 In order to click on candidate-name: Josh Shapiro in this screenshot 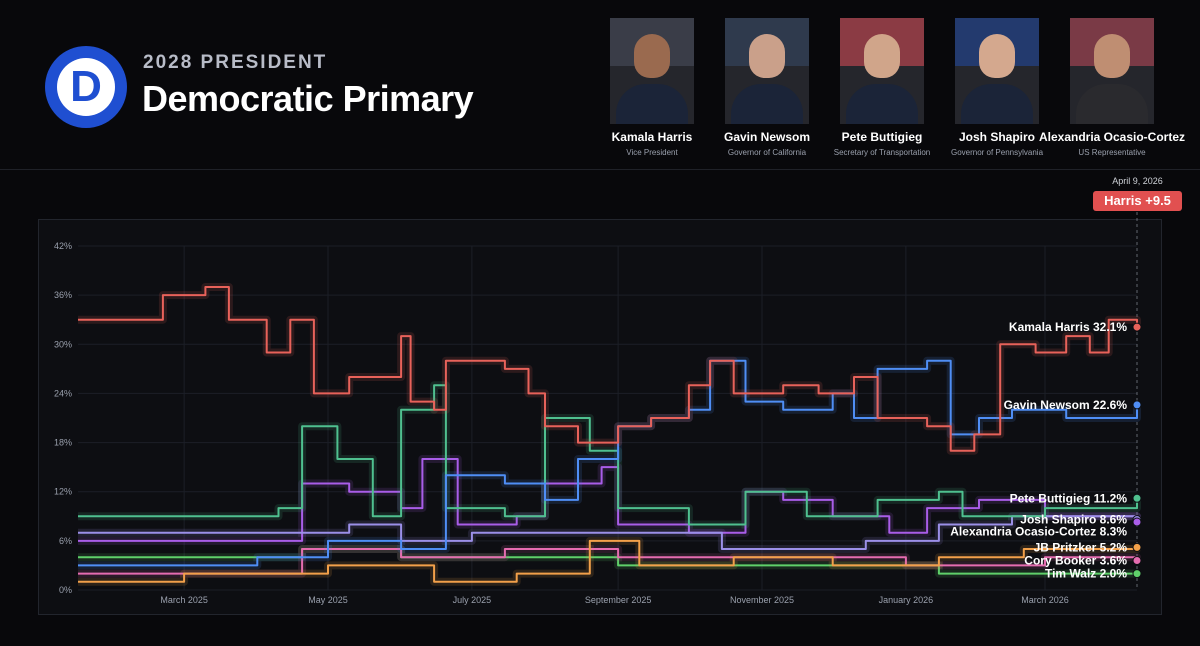, I will do `click(996, 137)`.